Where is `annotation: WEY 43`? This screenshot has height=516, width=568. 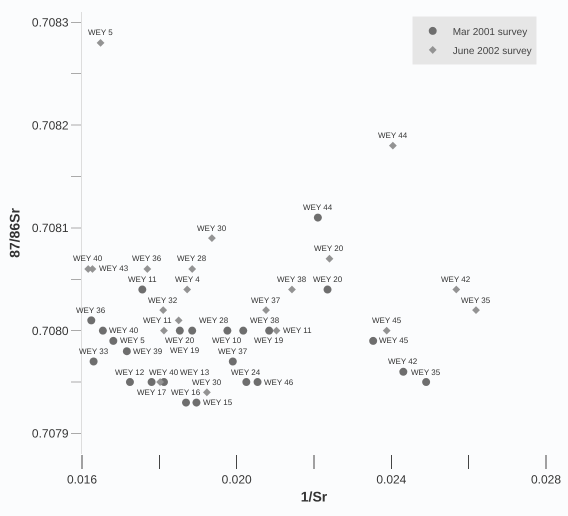 annotation: WEY 43 is located at coordinates (114, 268).